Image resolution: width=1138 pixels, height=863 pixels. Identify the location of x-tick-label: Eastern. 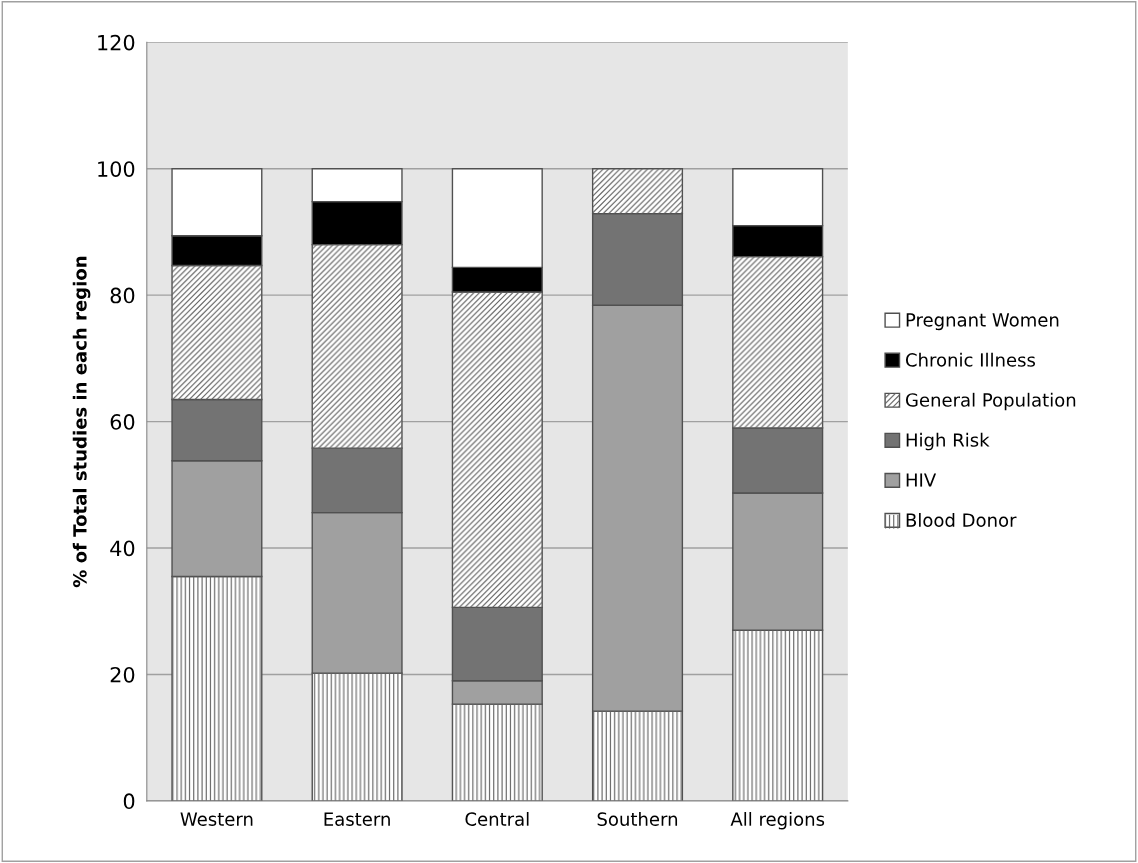
(357, 819).